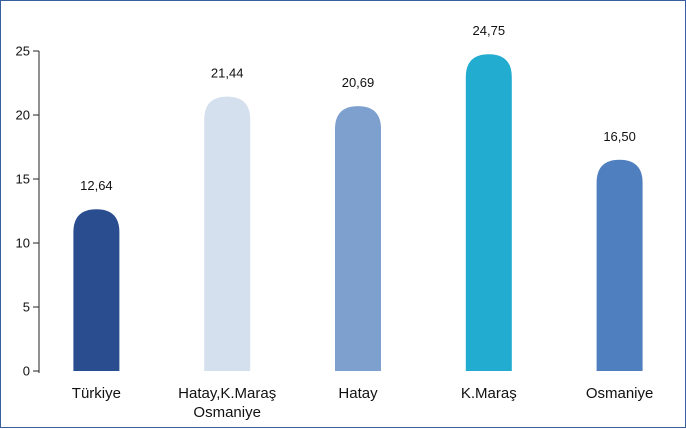 This screenshot has width=686, height=429. What do you see at coordinates (26, 307) in the screenshot?
I see `y-tick-label: 5` at bounding box center [26, 307].